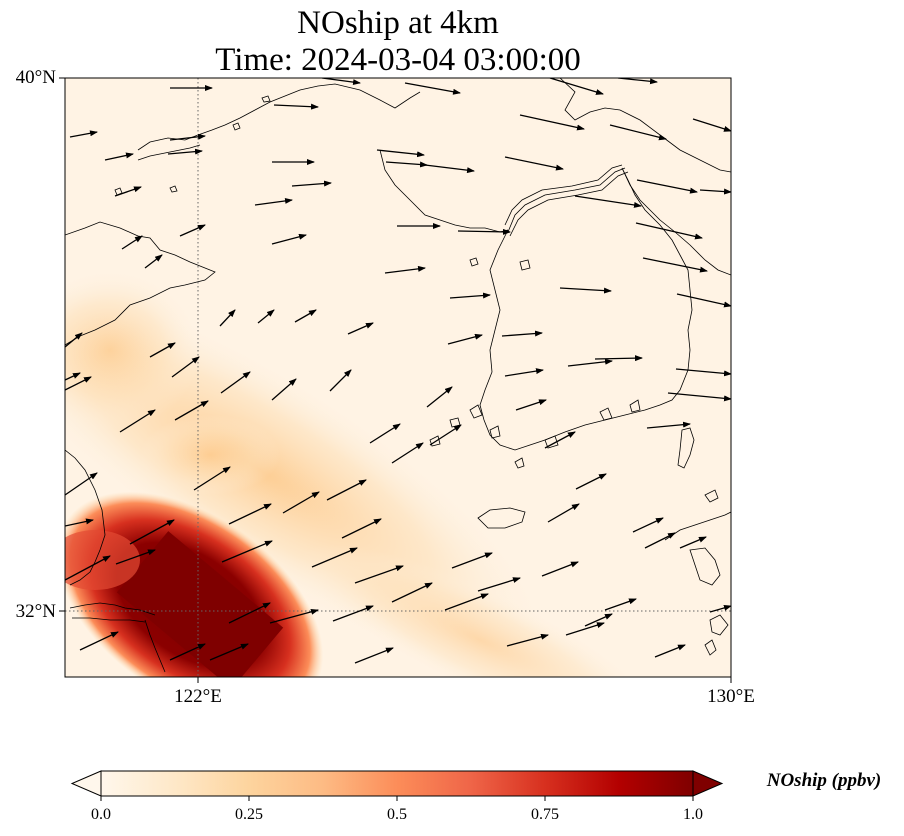 Image resolution: width=904 pixels, height=836 pixels. What do you see at coordinates (731, 696) in the screenshot?
I see `lon-label-130: 130°E` at bounding box center [731, 696].